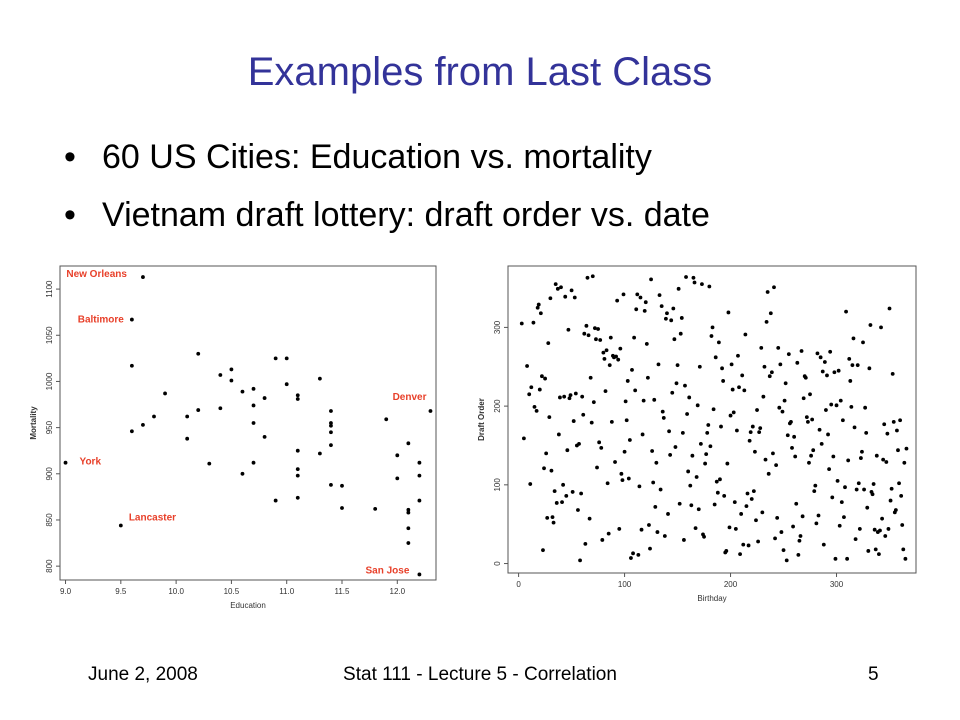 The image size is (960, 720). Describe the element at coordinates (343, 591) in the screenshot. I see `x-tick-label: 11.5` at that location.